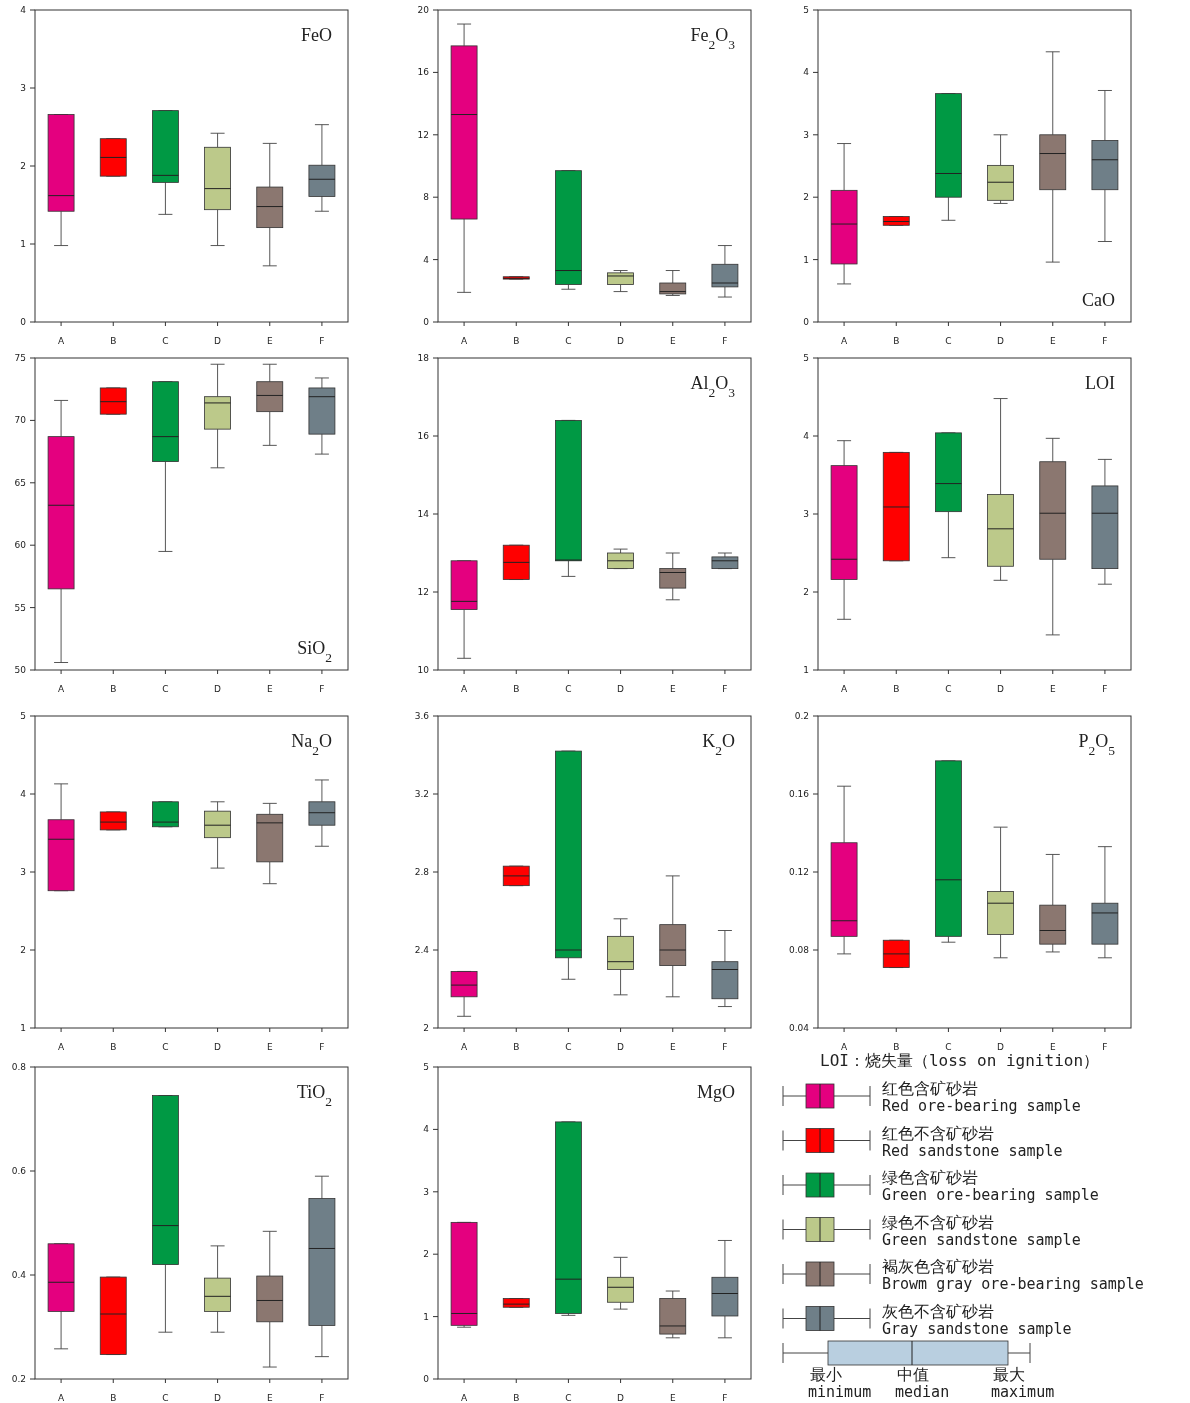 This screenshot has width=1190, height=1403. What do you see at coordinates (421, 794) in the screenshot?
I see `y-tick-label: 3.2` at bounding box center [421, 794].